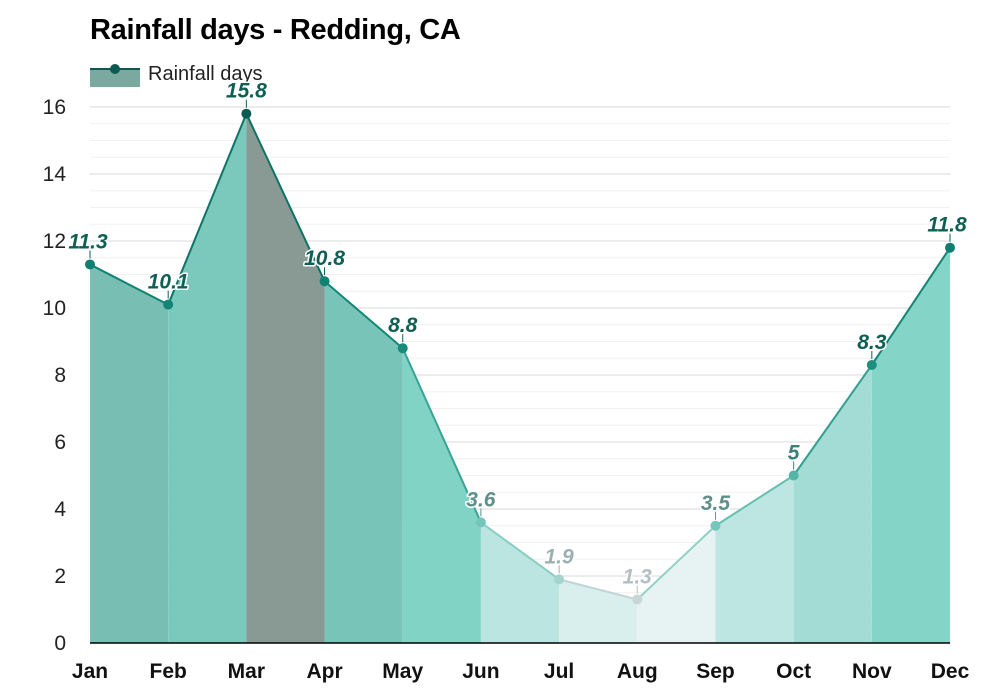 This screenshot has height=700, width=1000. What do you see at coordinates (754, 559) in the screenshot?
I see `area-band-sep` at bounding box center [754, 559].